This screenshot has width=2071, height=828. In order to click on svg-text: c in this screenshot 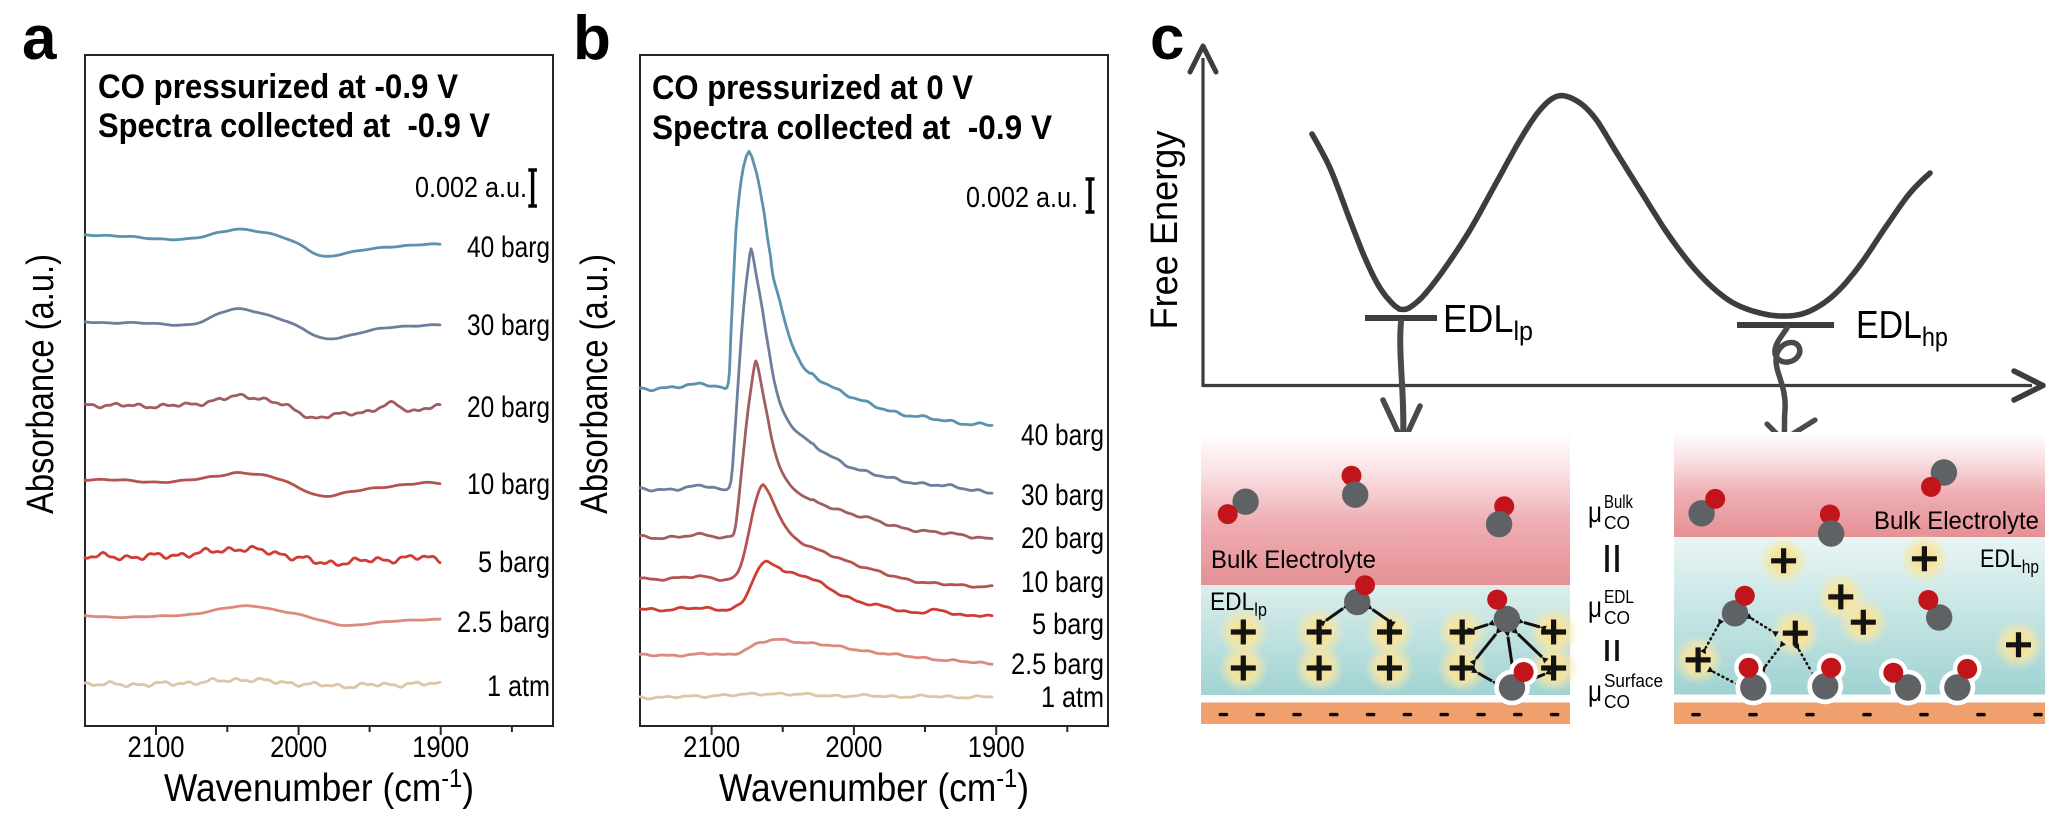, I will do `click(1167, 38)`.